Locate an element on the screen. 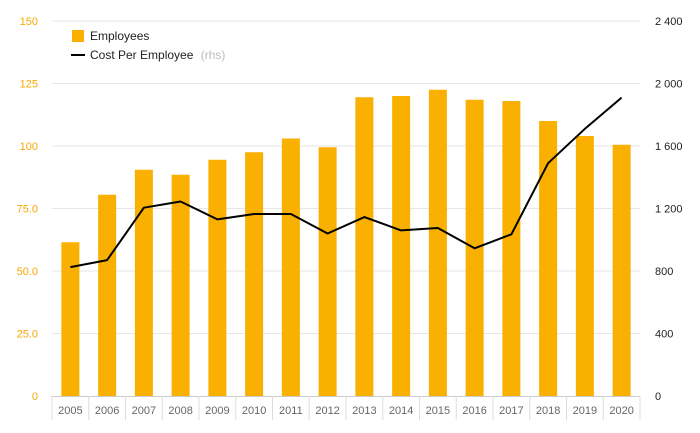 The height and width of the screenshot is (433, 700). y-right-tick-label: 800 is located at coordinates (664, 272).